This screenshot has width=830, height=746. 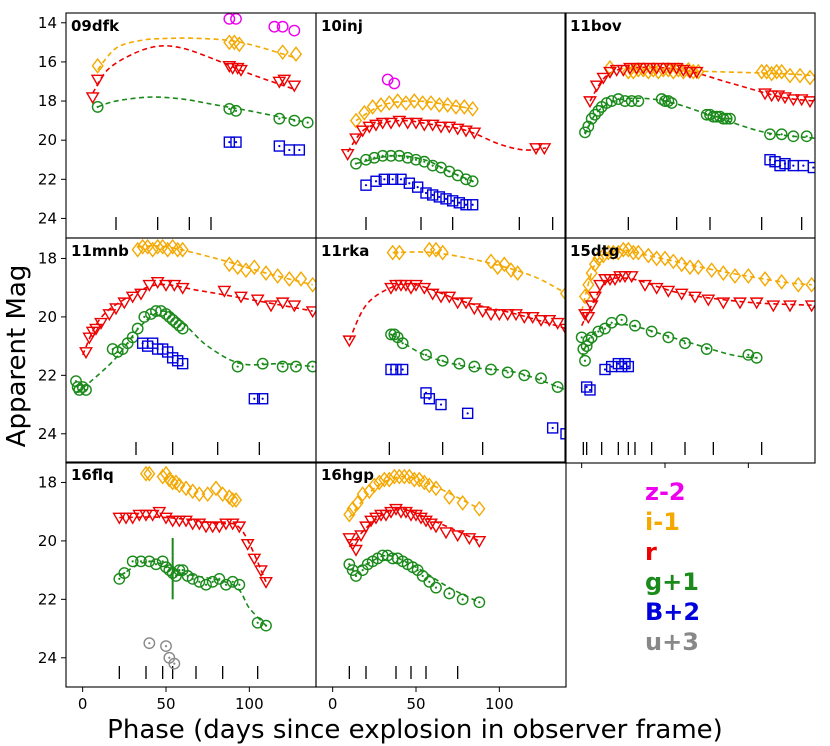 I want to click on data-point-z, so click(x=282, y=26).